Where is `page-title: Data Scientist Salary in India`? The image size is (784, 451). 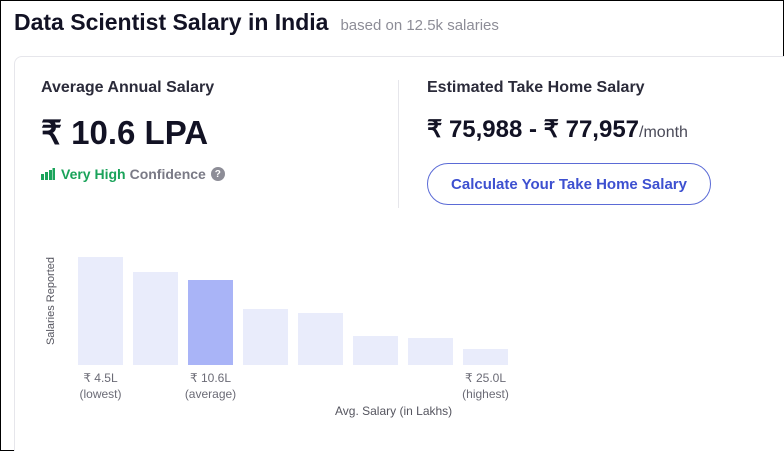
page-title: Data Scientist Salary in India is located at coordinates (171, 22).